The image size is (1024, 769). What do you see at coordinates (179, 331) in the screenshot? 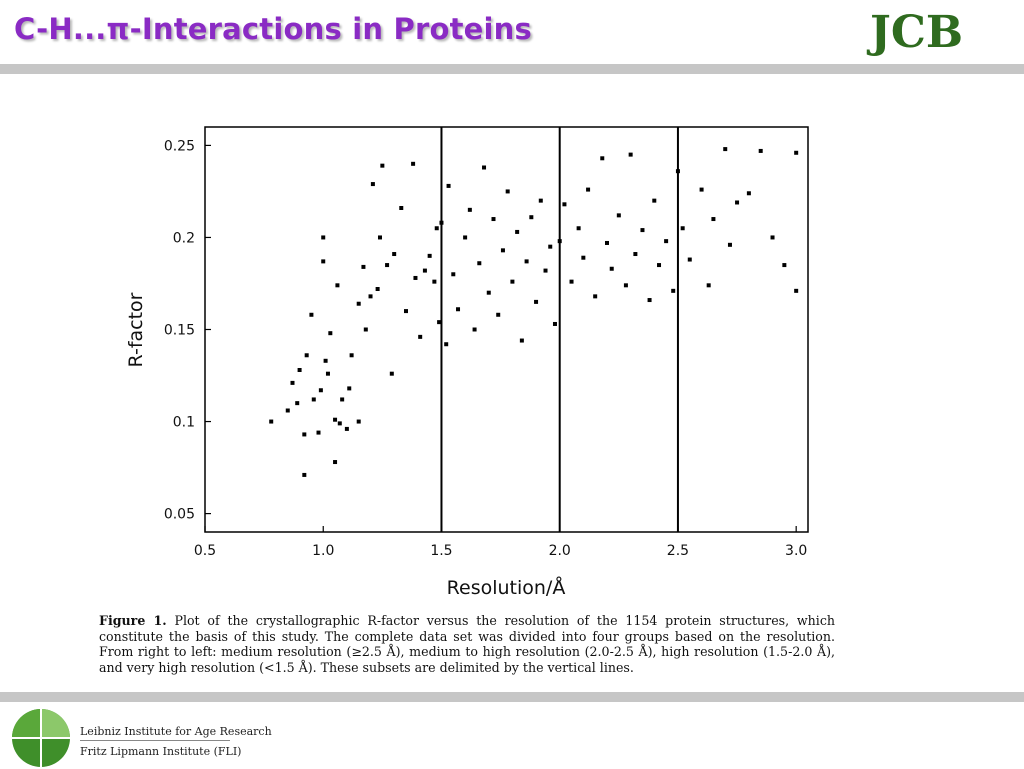
I see `y-tick-label: 0.15` at bounding box center [179, 331].